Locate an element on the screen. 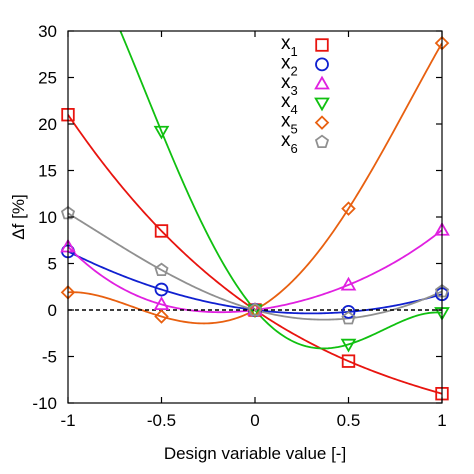 The height and width of the screenshot is (474, 474). y-tick-label: -10 is located at coordinates (44, 403).